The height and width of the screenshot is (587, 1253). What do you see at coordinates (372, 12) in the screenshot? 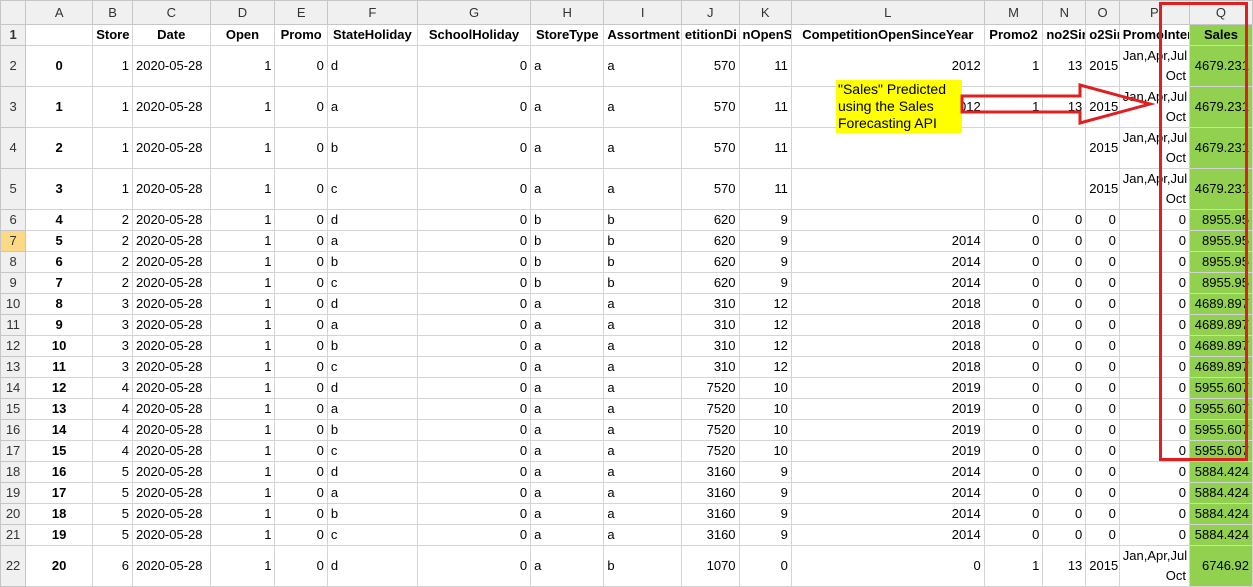
I see `column-header-f: F` at bounding box center [372, 12].